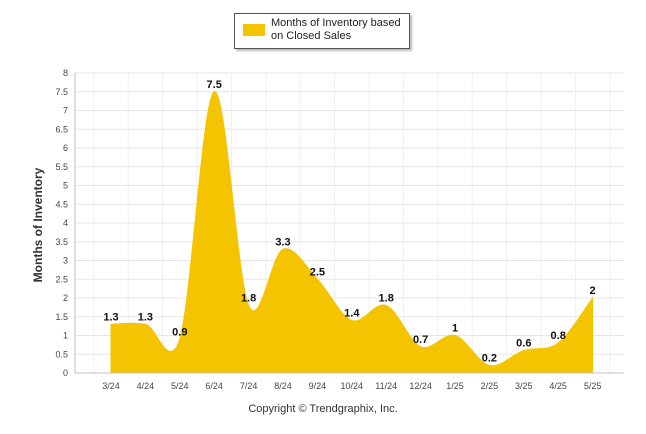 The image size is (646, 434). Describe the element at coordinates (352, 386) in the screenshot. I see `x-tick-label: 10/24` at that location.